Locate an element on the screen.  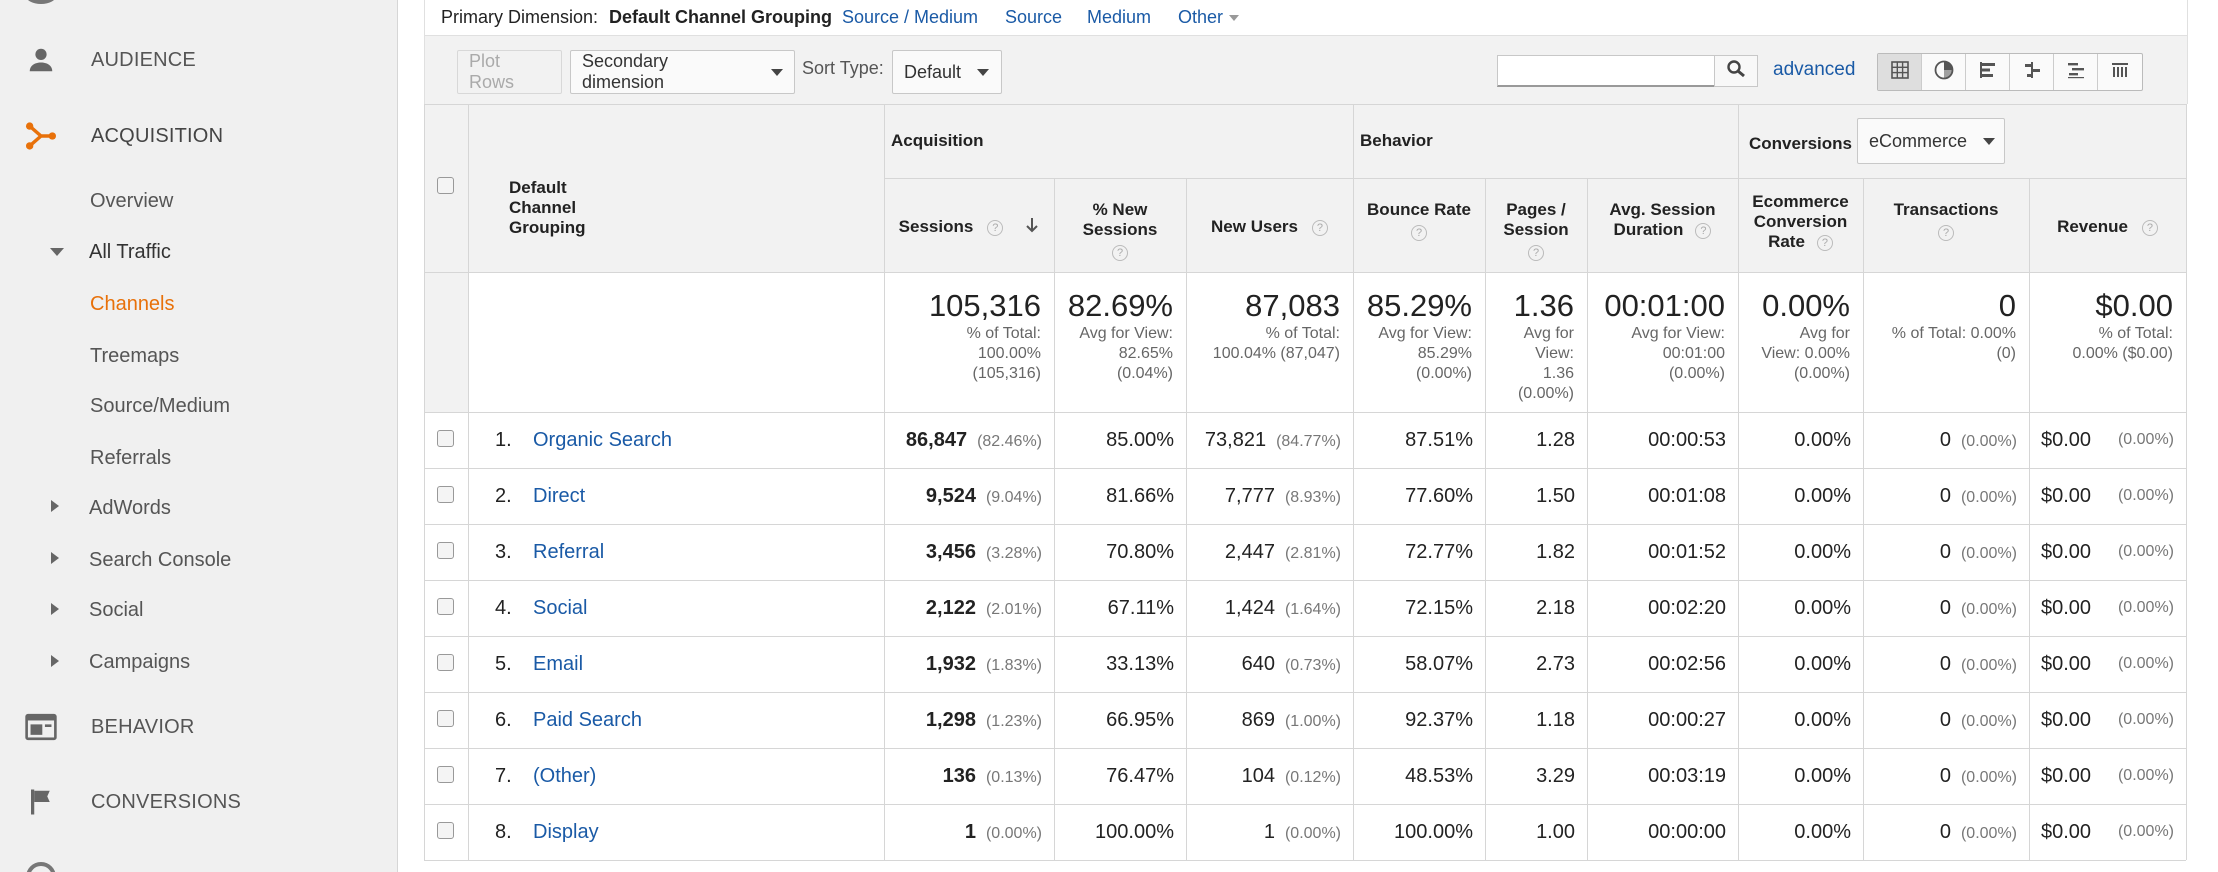
column-header-label: Conversion is located at coordinates (1800, 221).